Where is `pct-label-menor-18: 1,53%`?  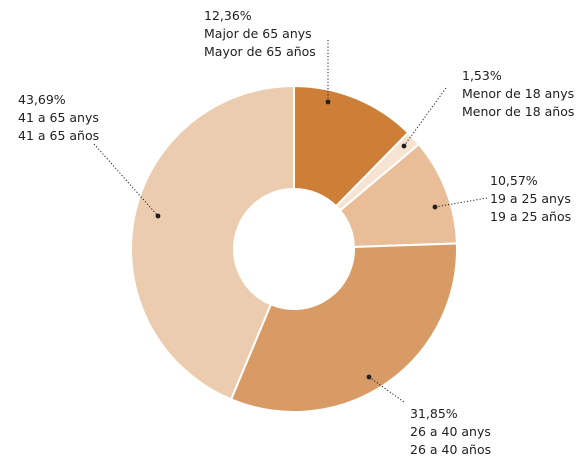
pct-label-menor-18: 1,53% is located at coordinates (482, 75).